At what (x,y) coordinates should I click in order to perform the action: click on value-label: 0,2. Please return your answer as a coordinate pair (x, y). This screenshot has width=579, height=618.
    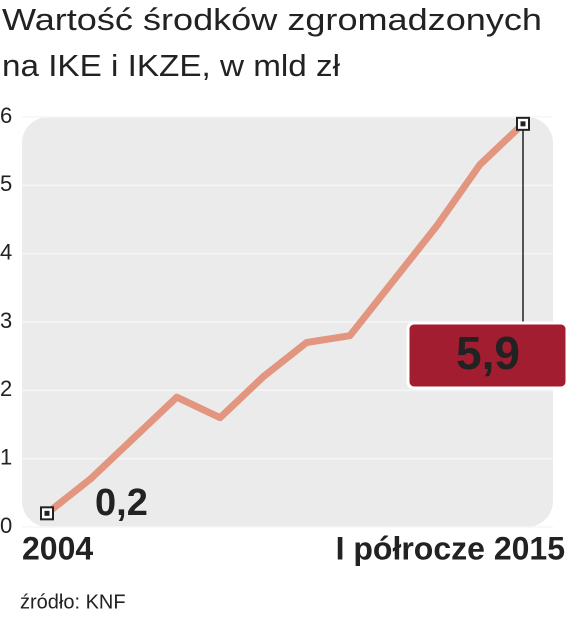
    Looking at the image, I should click on (121, 503).